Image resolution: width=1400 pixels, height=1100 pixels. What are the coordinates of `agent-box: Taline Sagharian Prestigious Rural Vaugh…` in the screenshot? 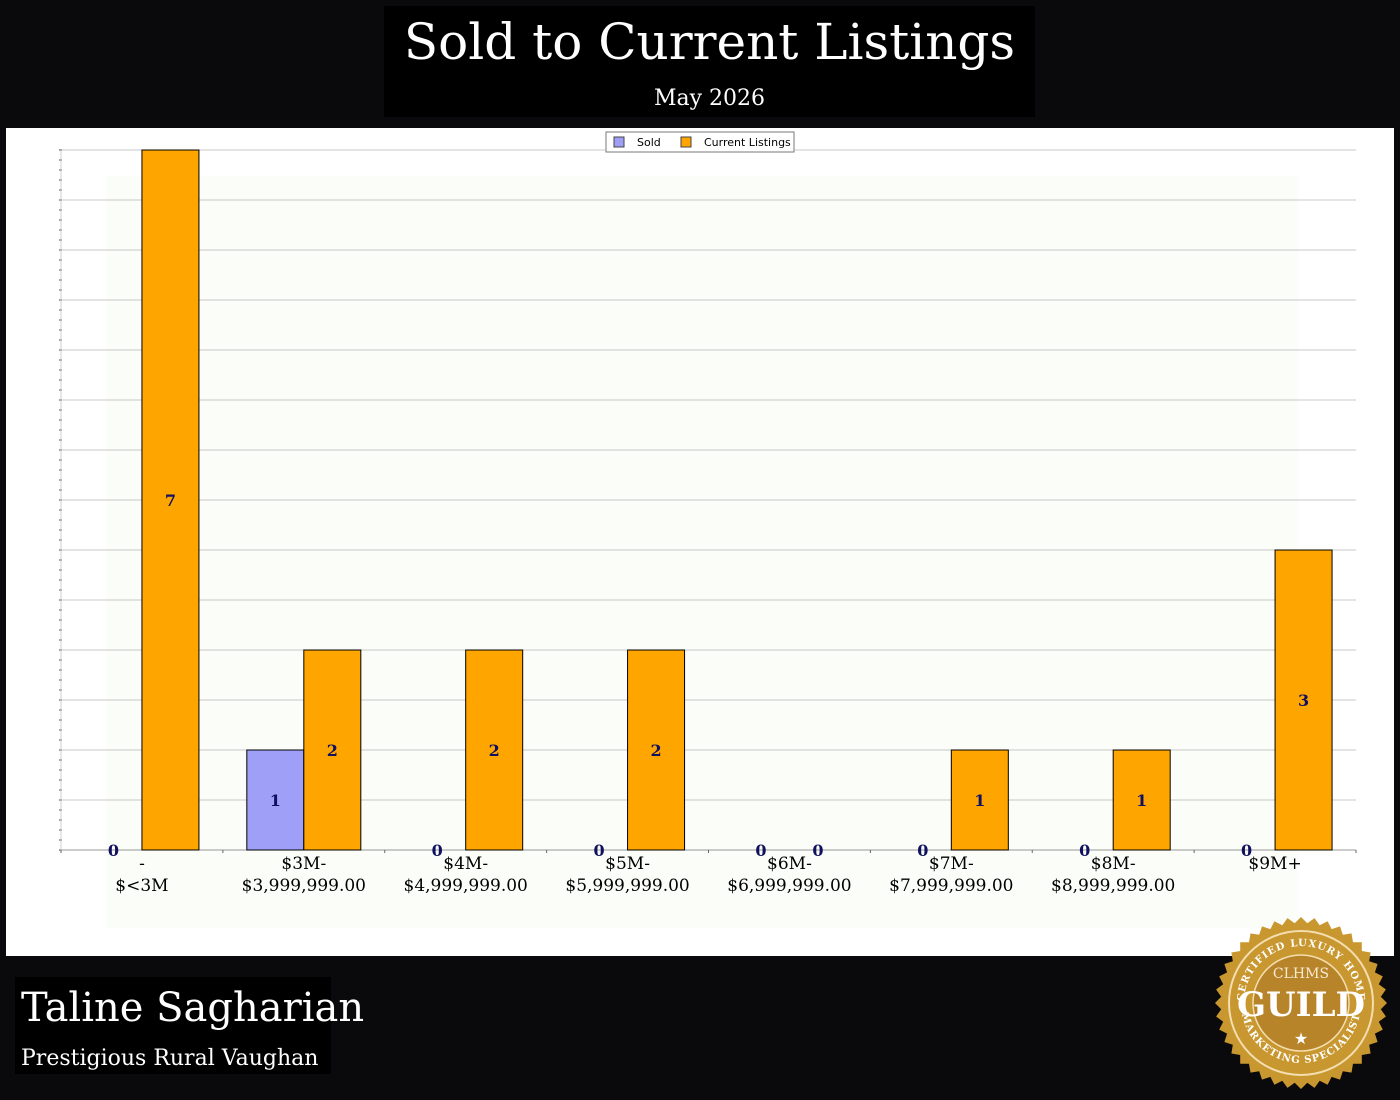 It's located at (189, 1025).